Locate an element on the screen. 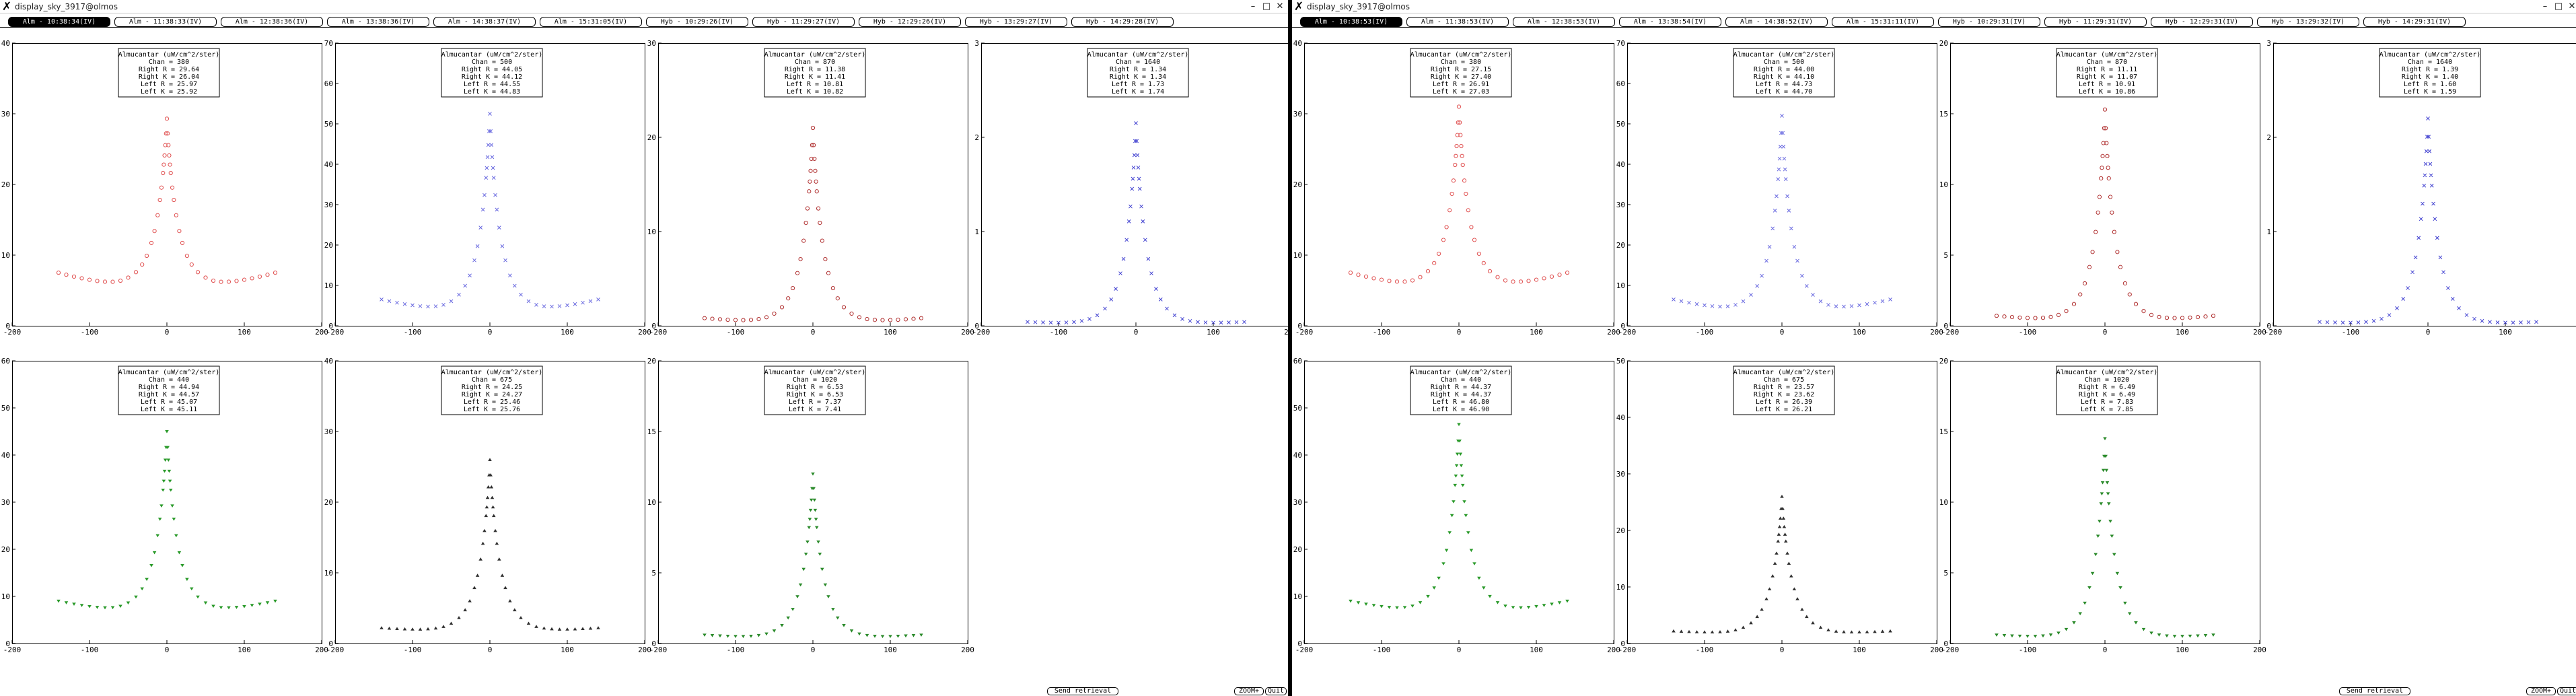  tab-2: Alm - 11:38:33(IV) is located at coordinates (165, 22).